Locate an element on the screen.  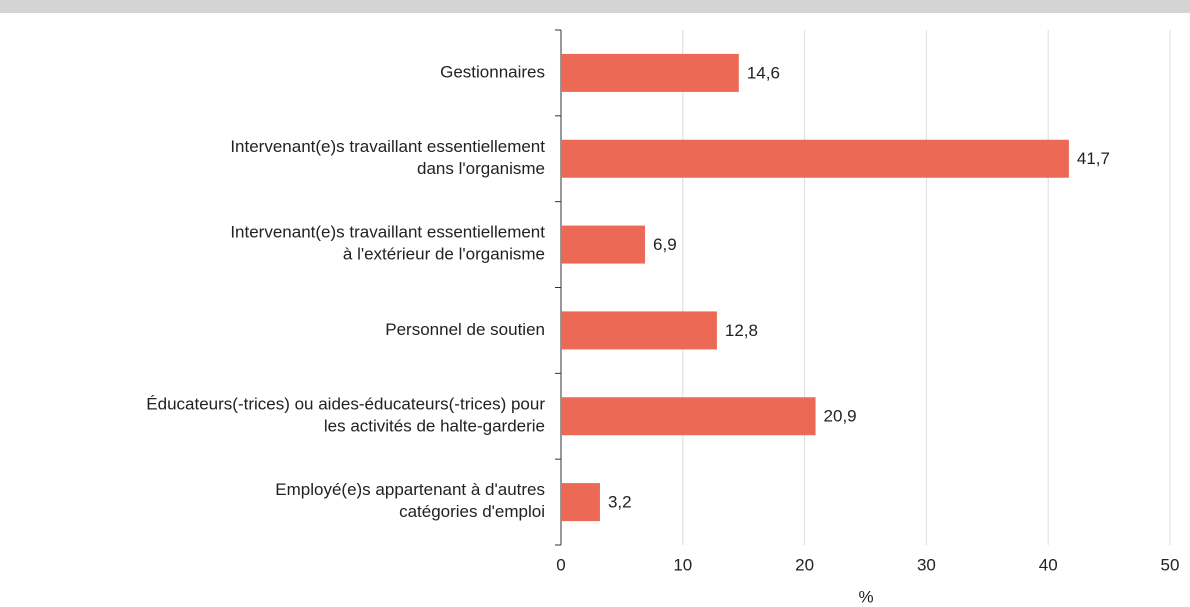
x-tick-label: 30 is located at coordinates (926, 564).